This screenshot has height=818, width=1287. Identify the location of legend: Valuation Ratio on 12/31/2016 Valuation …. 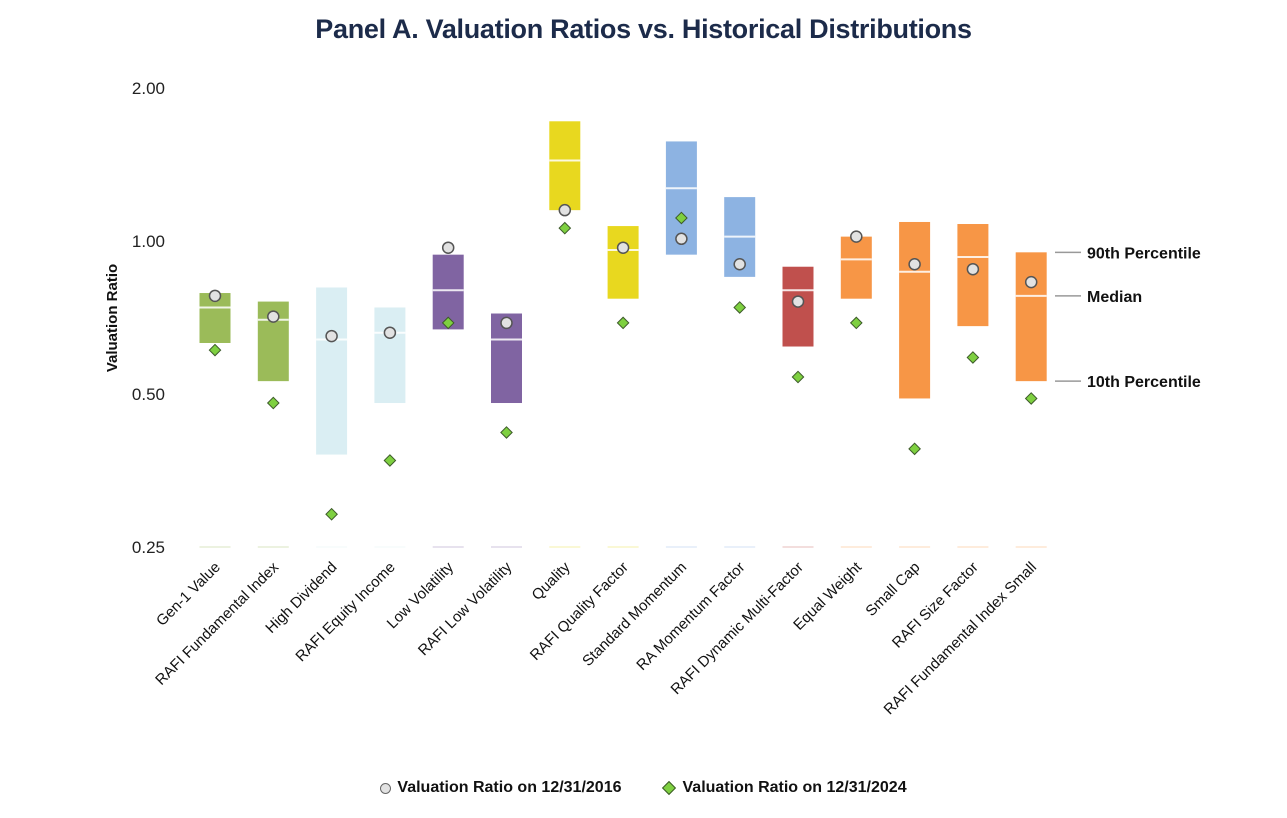
(643, 788).